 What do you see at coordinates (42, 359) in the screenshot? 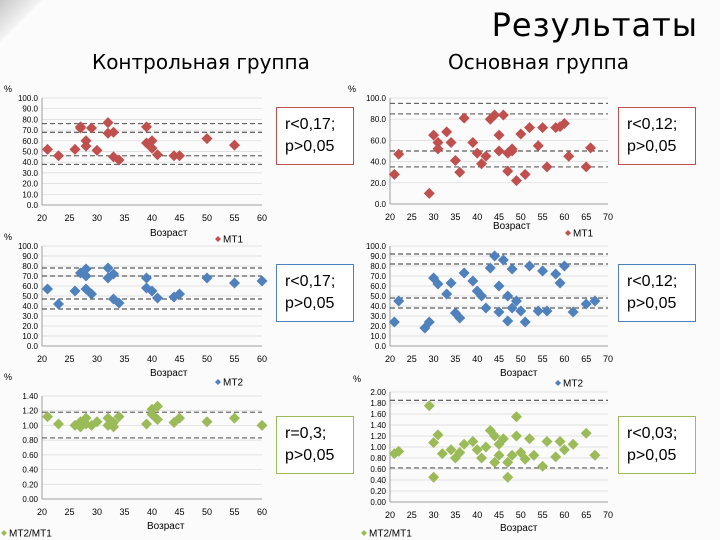
I see `x-tick-label: 20` at bounding box center [42, 359].